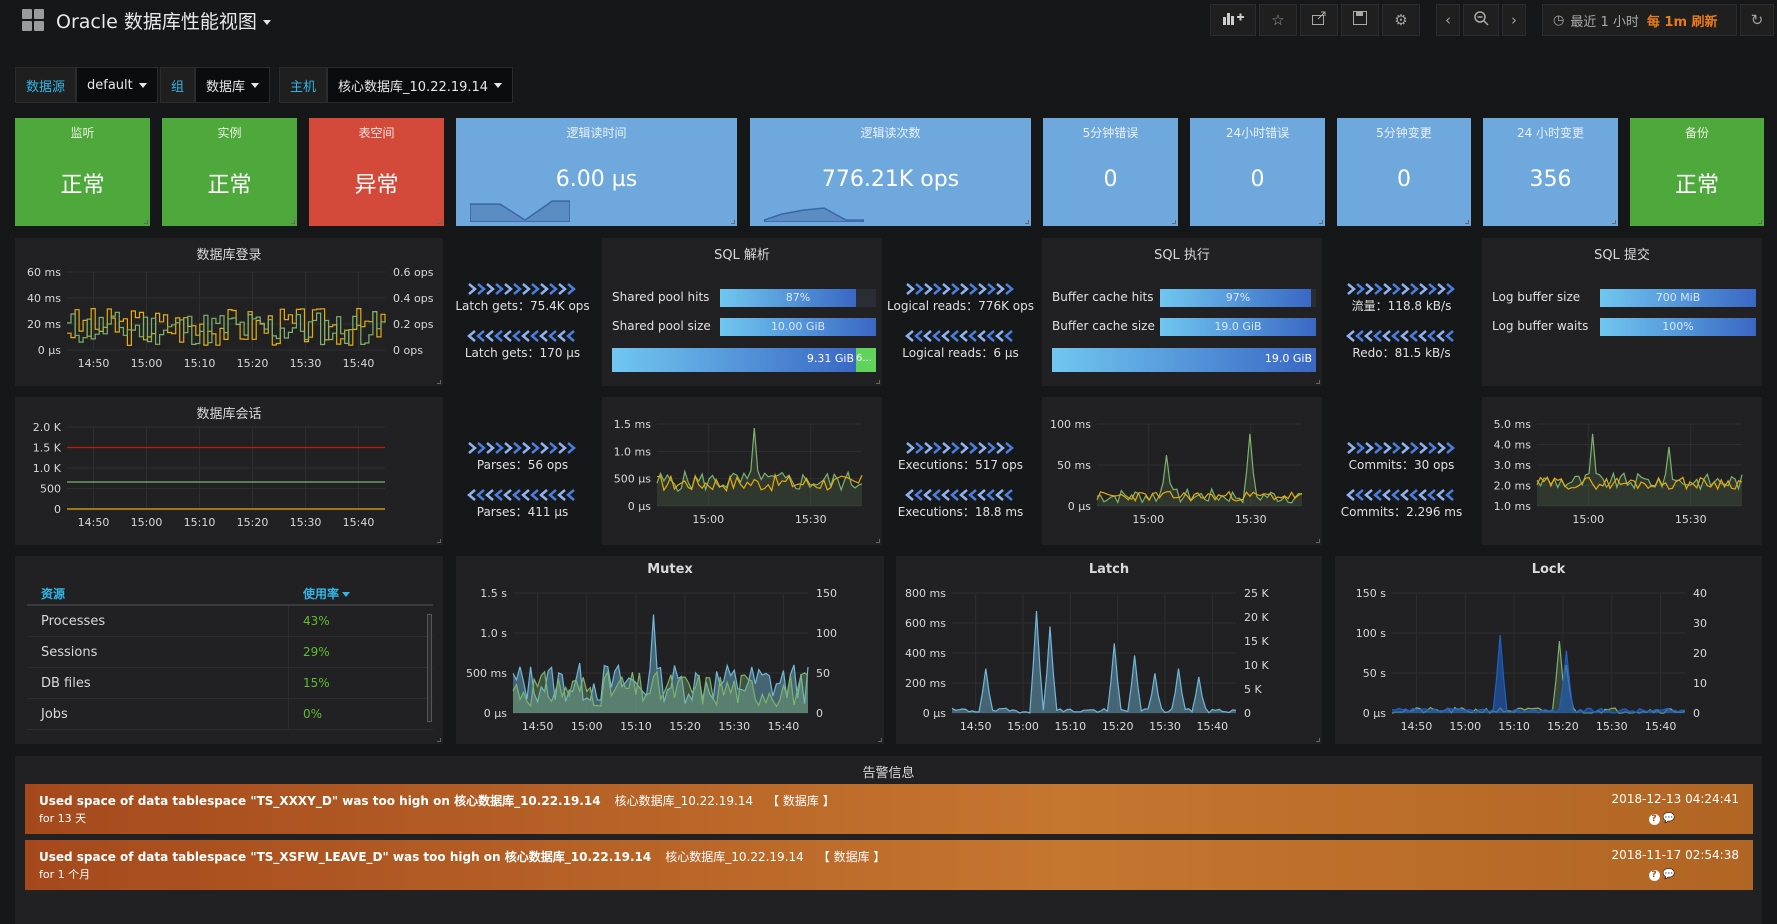 This screenshot has height=924, width=1777. What do you see at coordinates (1757, 20) in the screenshot?
I see `refresh-button: ↻` at bounding box center [1757, 20].